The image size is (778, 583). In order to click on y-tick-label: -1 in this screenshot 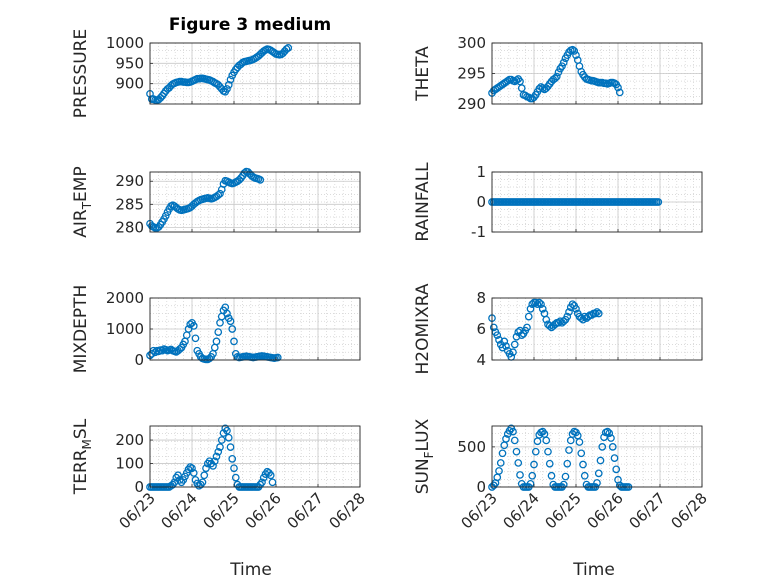, I will do `click(478, 232)`.